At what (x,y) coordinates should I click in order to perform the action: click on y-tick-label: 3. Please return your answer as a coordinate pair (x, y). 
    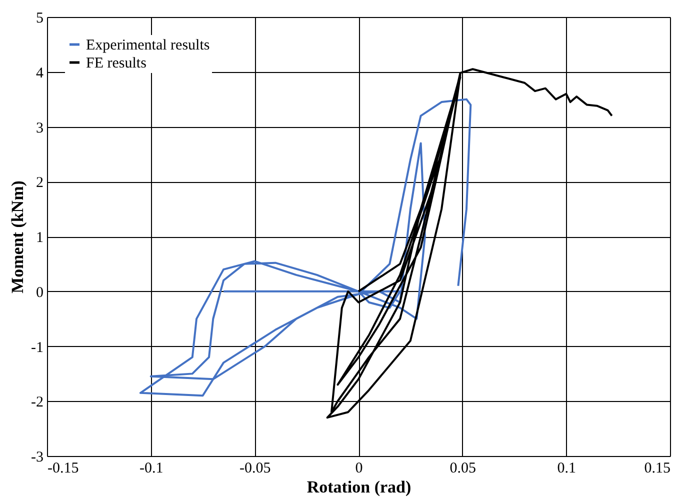
    Looking at the image, I should click on (40, 128).